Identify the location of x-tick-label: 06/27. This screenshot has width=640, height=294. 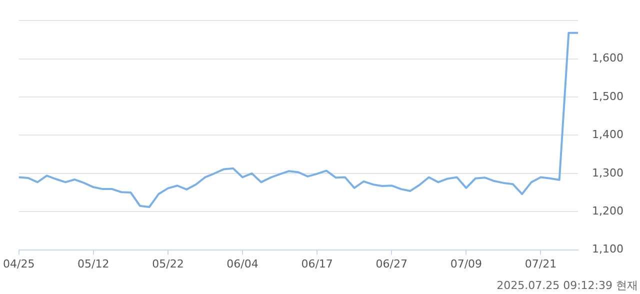
(392, 263).